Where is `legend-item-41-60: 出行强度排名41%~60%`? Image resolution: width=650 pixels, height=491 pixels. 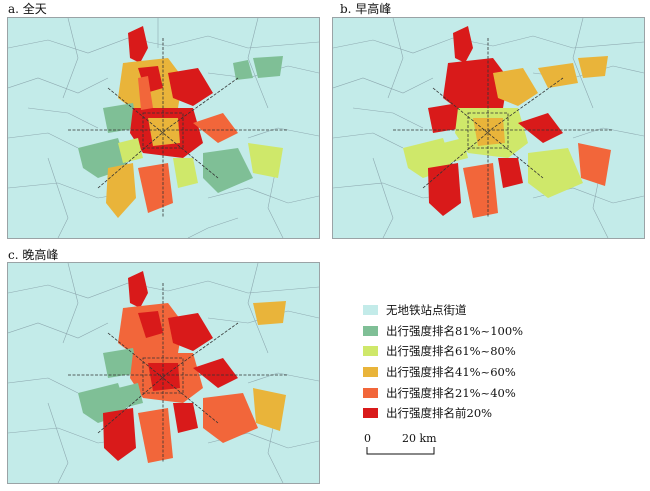 legend-item-41-60: 出行强度排名41%~60% is located at coordinates (443, 372).